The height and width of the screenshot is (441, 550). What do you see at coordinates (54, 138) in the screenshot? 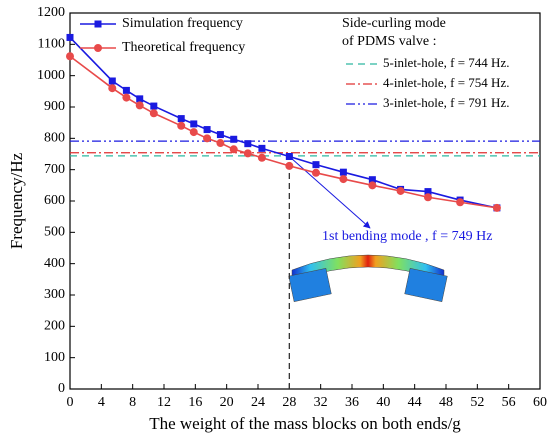
I see `y-tick-label: 800` at bounding box center [54, 138].